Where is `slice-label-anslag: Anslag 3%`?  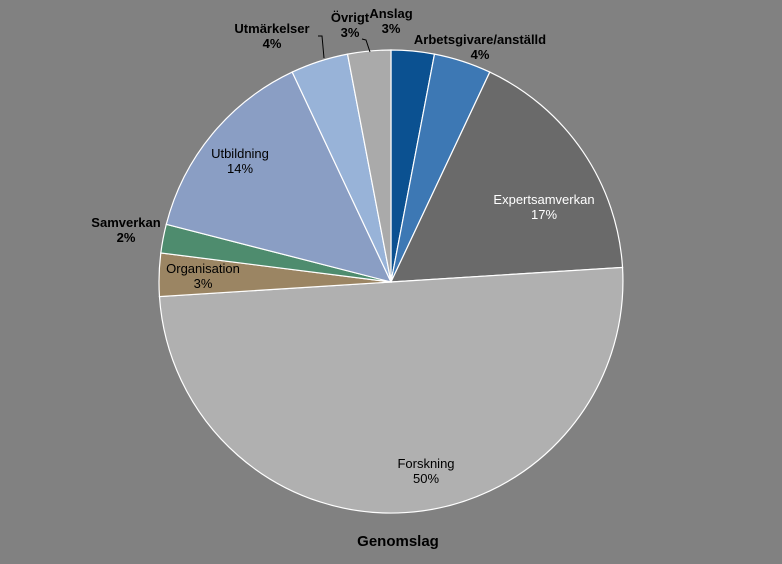 slice-label-anslag: Anslag 3% is located at coordinates (390, 21).